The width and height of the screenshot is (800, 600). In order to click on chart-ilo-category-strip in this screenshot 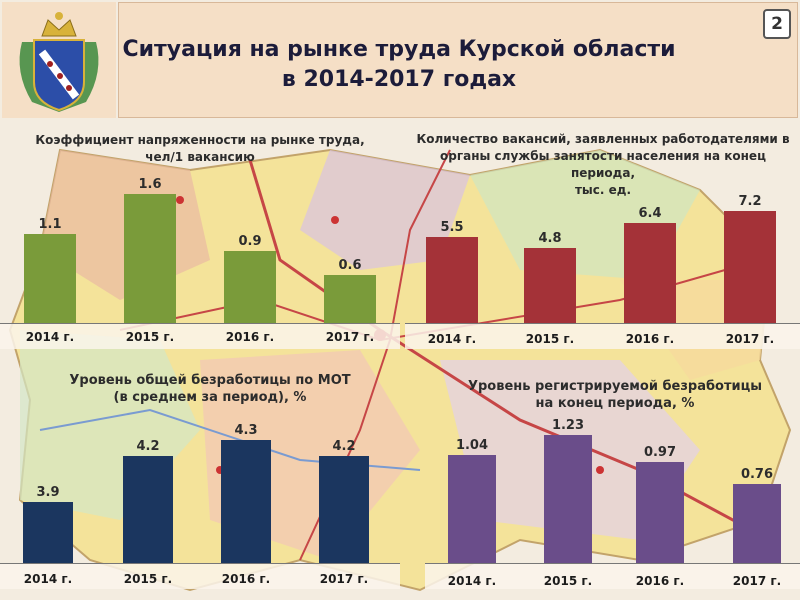, I will do `click(200, 576)`.